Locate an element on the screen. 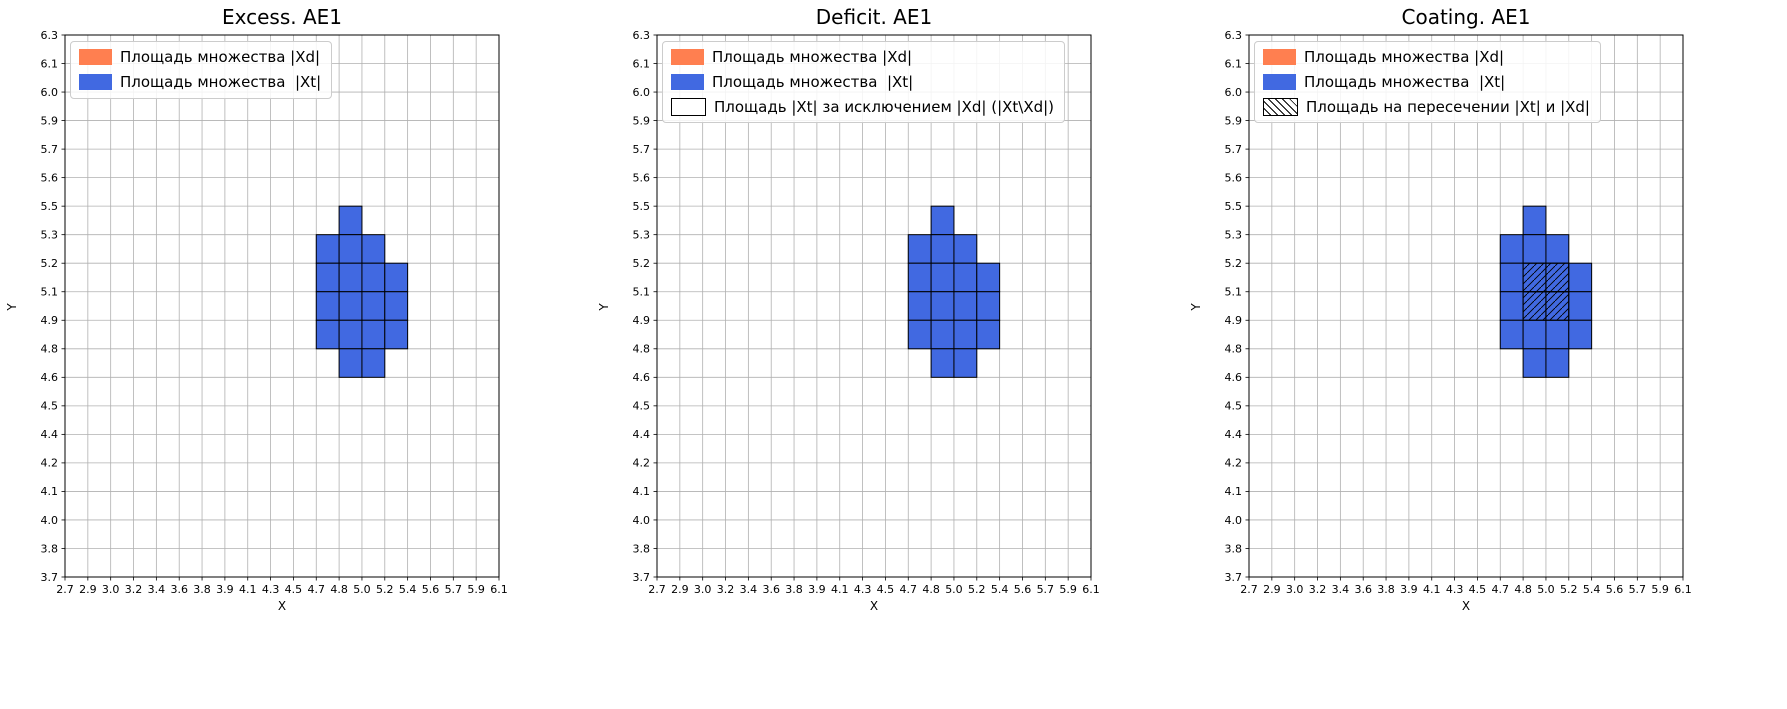  legend-swatch-hatch is located at coordinates (1280, 106).